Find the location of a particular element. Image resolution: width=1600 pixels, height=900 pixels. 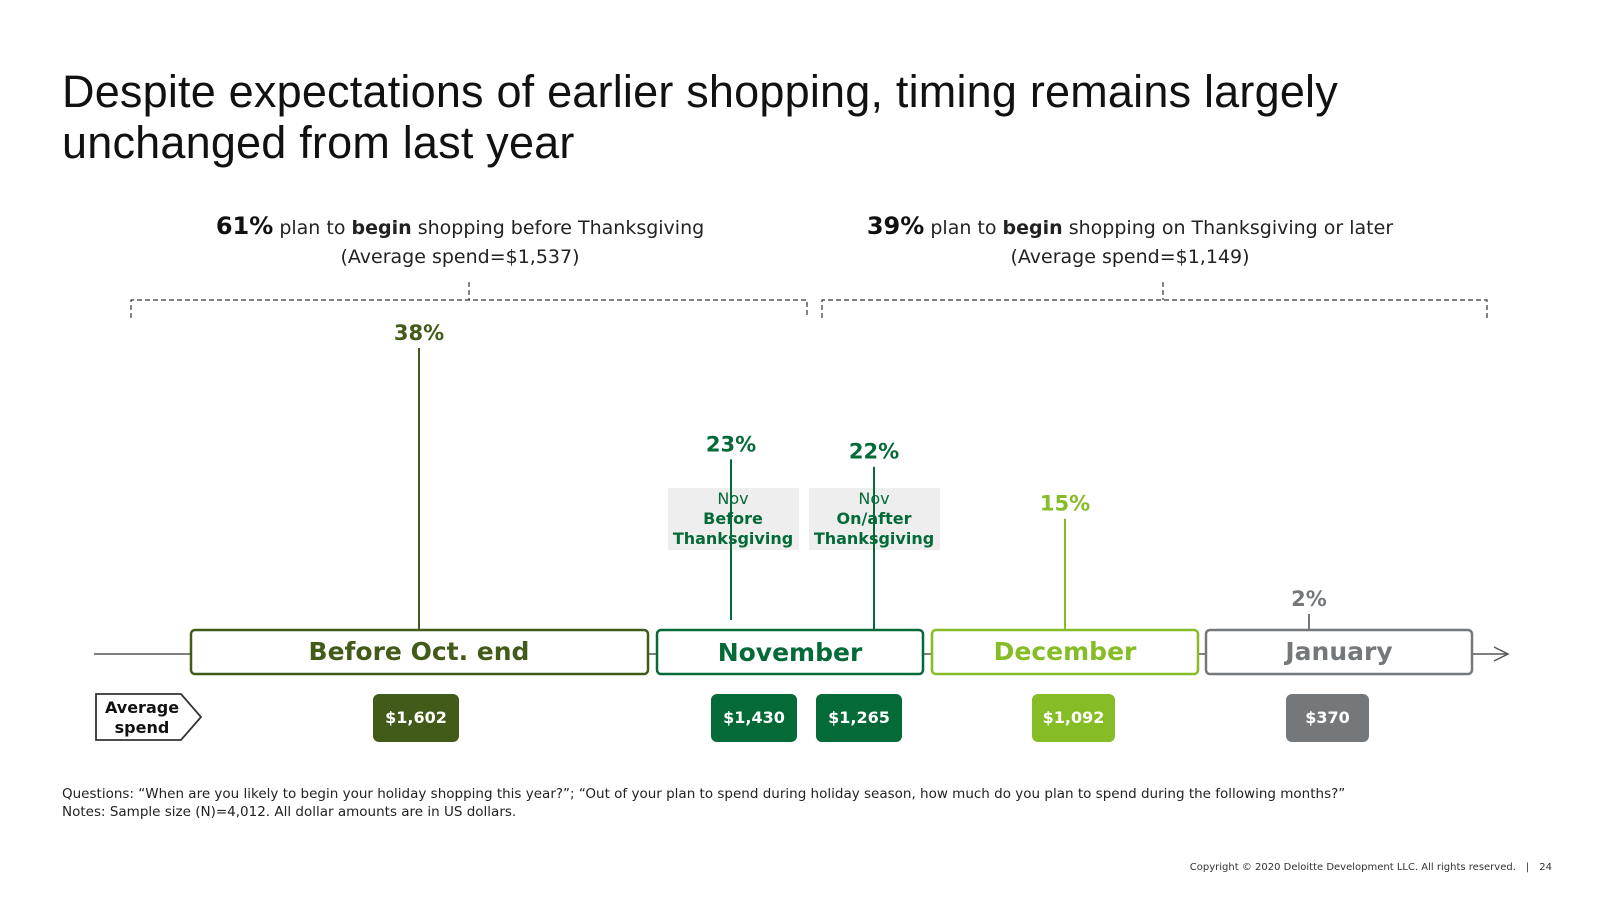

average-spend-label: Average spend is located at coordinates (149, 717).